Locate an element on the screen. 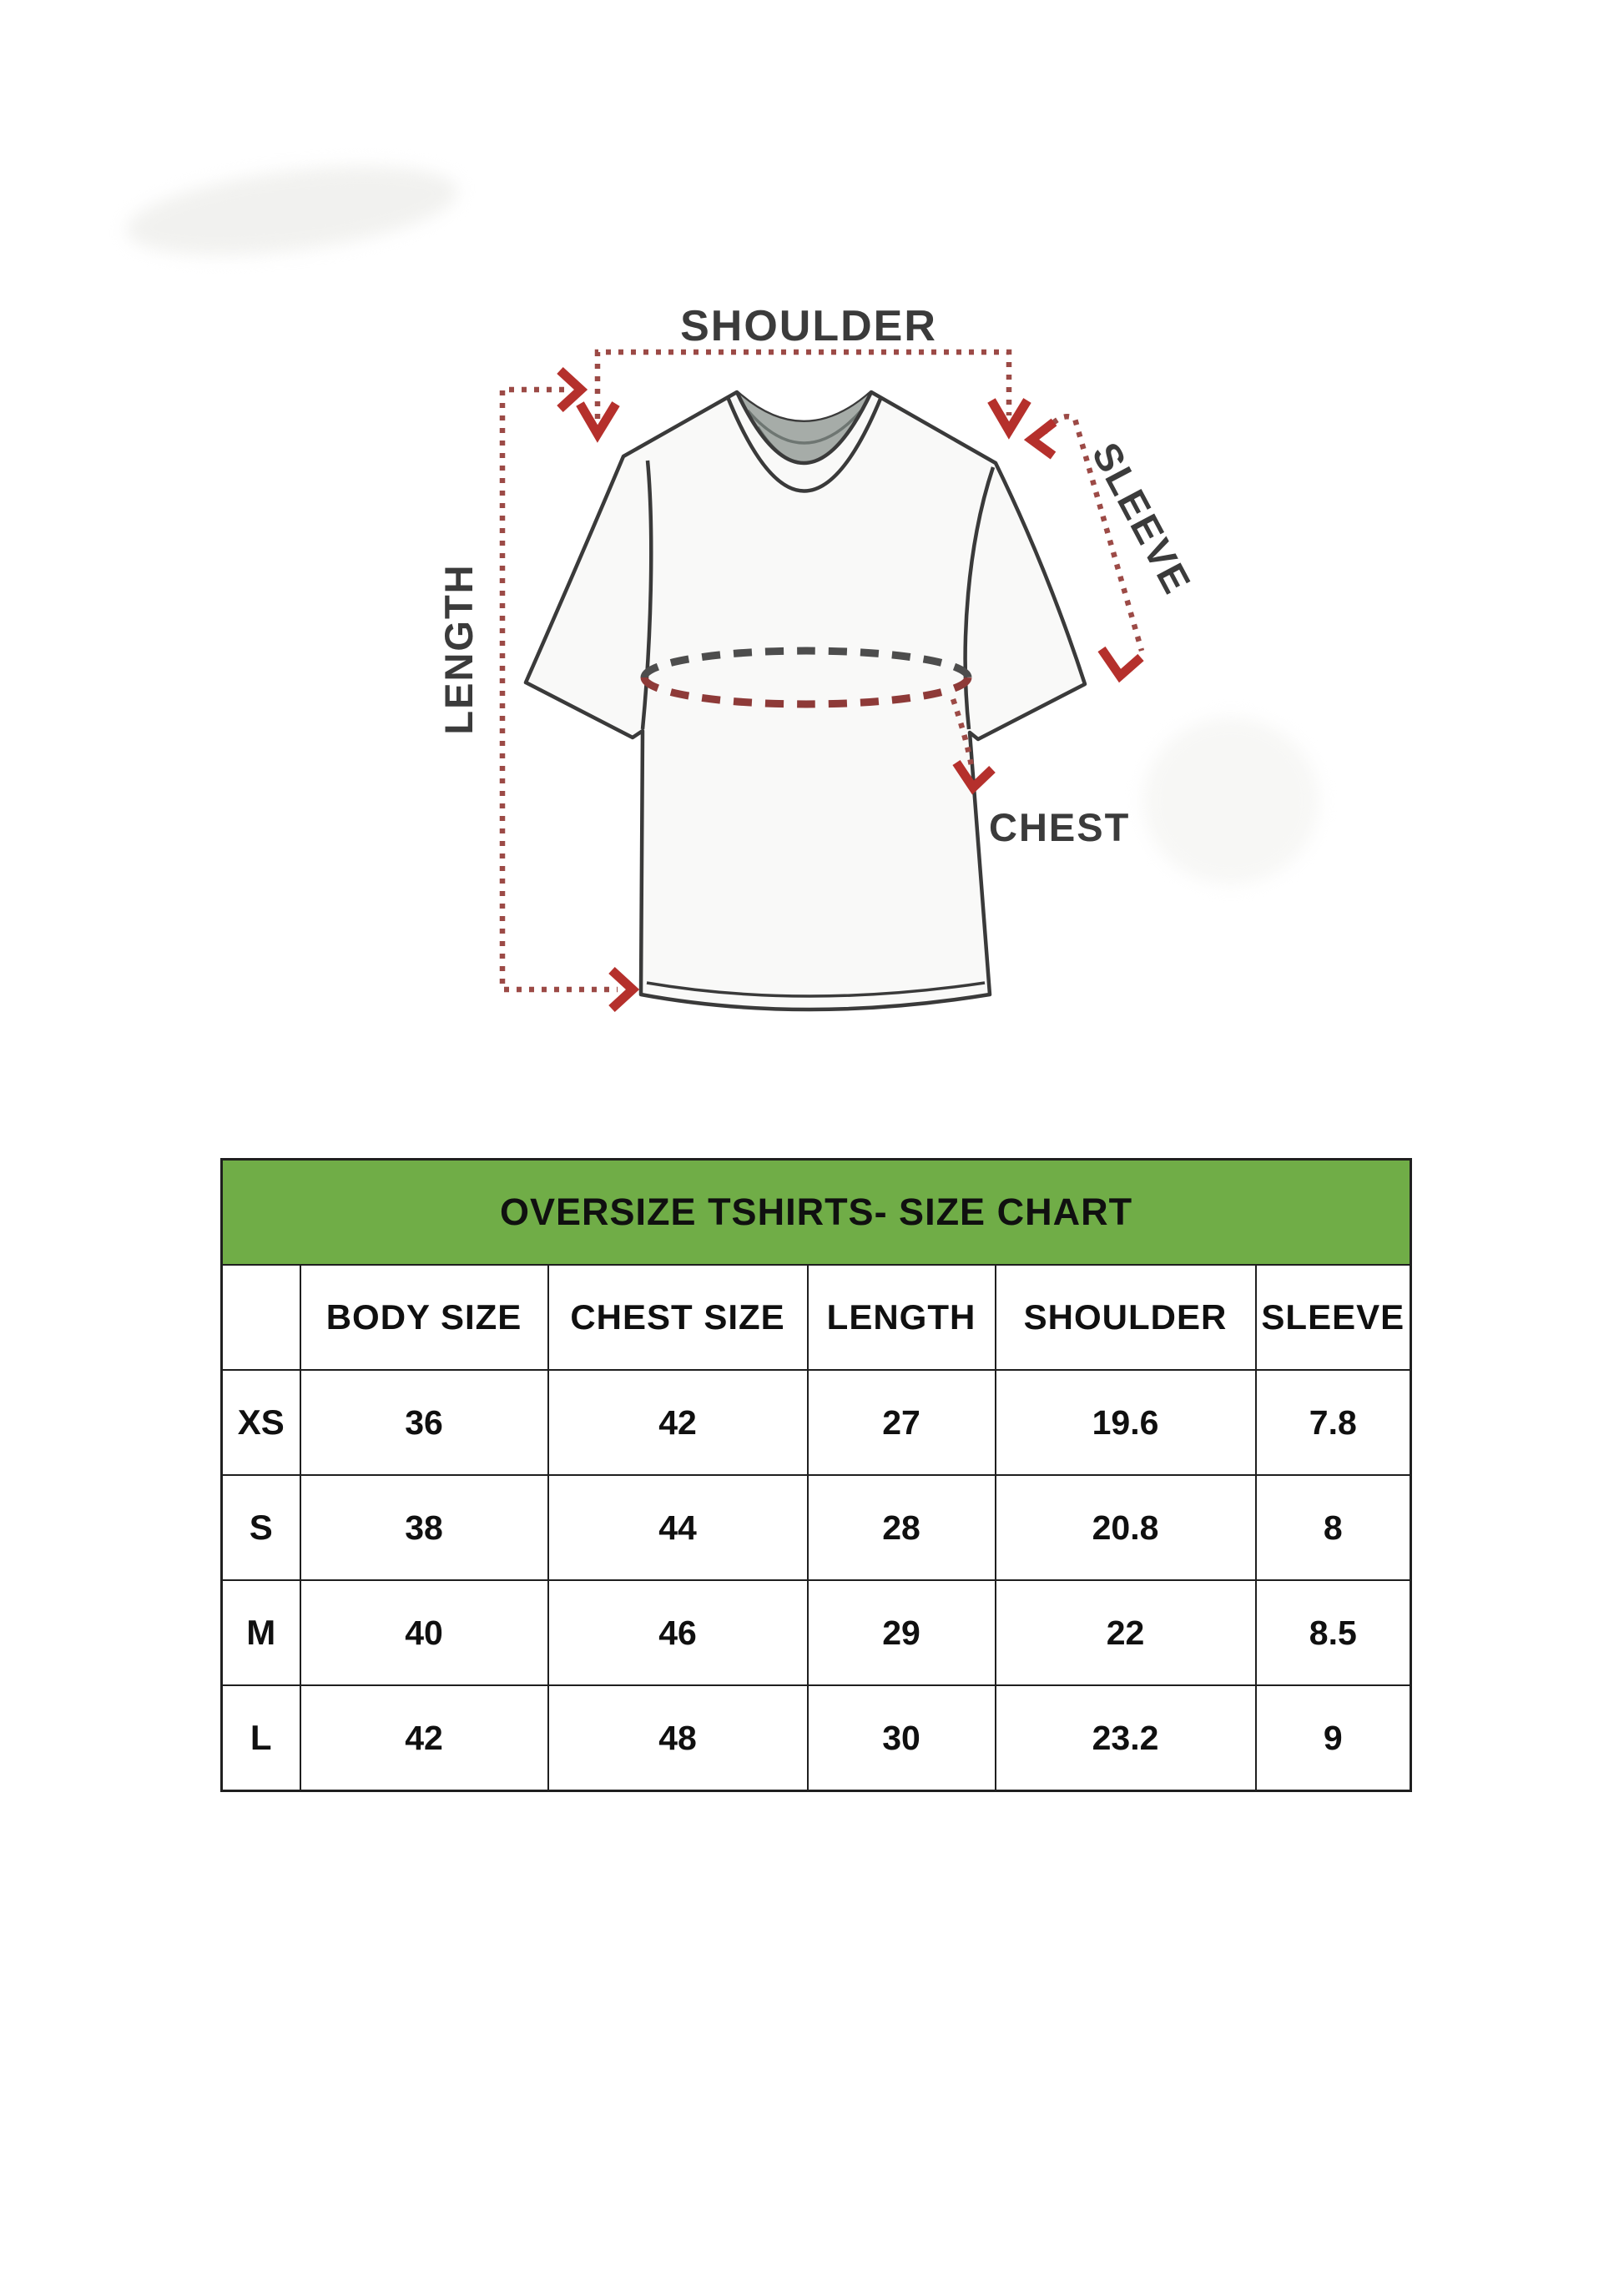  tshirt-measurement-diagram: SHOULDER LENGTH SLEEVE CHEST is located at coordinates (818, 657).